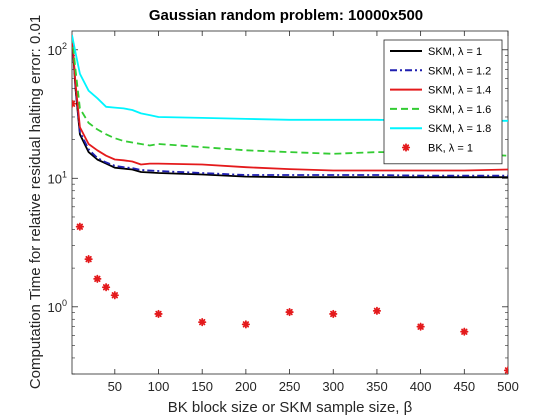 The image size is (560, 420). What do you see at coordinates (464, 386) in the screenshot?
I see `x-tick-label: 450` at bounding box center [464, 386].